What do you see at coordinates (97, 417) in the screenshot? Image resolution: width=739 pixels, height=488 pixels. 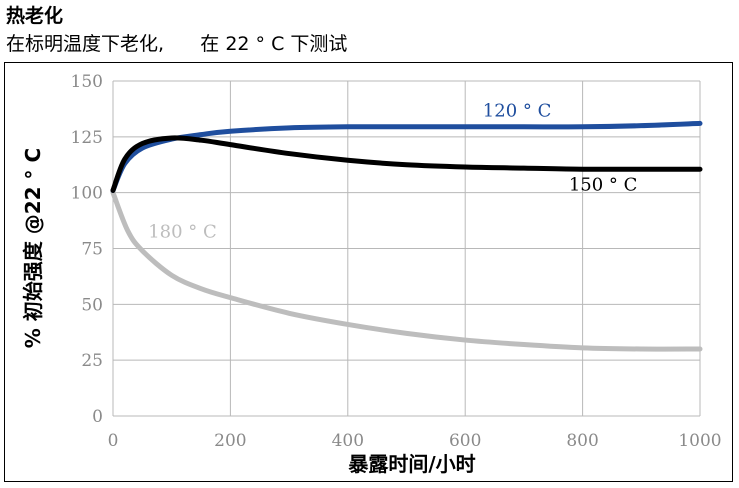 I see `y-tick-label: 0` at bounding box center [97, 417].